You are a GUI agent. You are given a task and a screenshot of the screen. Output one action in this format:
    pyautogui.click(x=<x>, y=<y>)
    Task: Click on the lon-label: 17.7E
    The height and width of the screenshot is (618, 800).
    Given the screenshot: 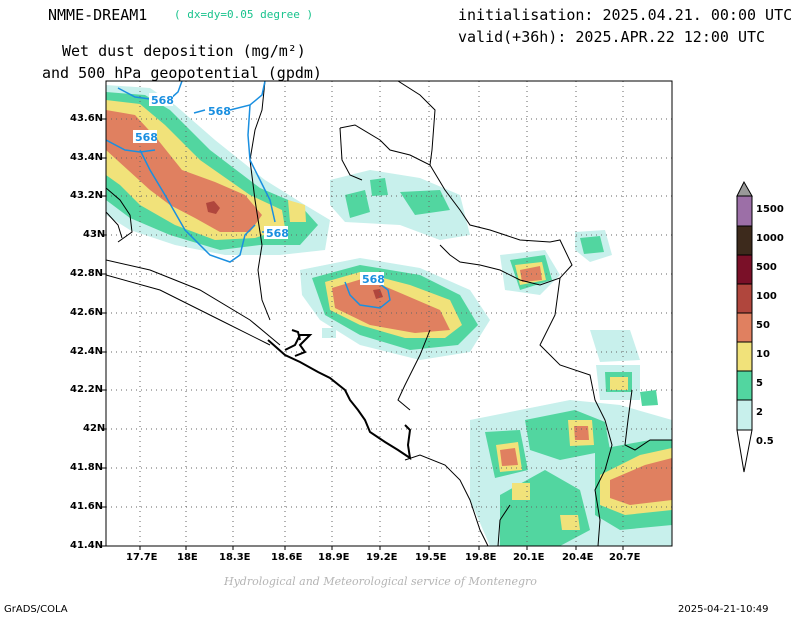 What is the action you would take?
    pyautogui.click(x=142, y=557)
    